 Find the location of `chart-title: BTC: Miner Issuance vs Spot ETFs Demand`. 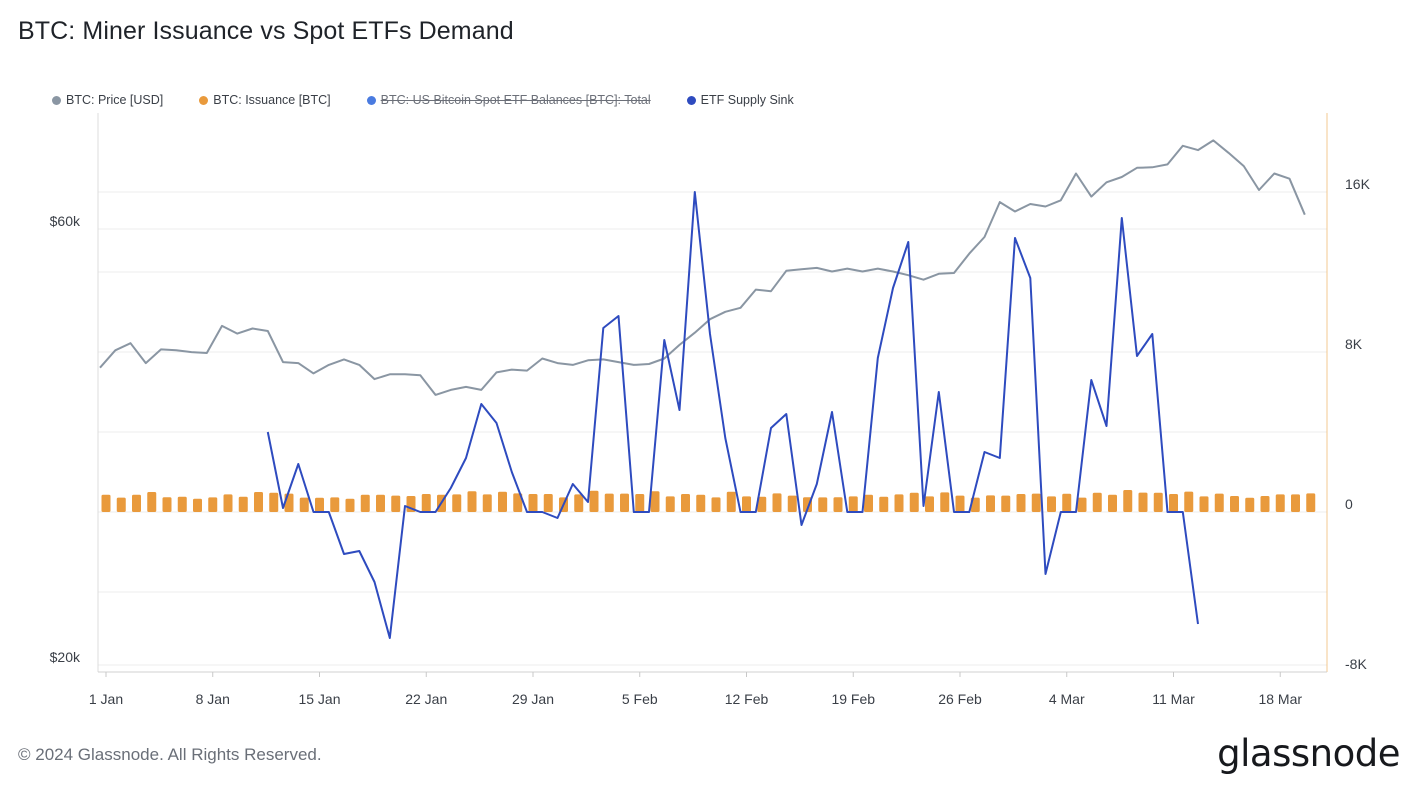

chart-title: BTC: Miner Issuance vs Spot ETFs Demand is located at coordinates (266, 31).